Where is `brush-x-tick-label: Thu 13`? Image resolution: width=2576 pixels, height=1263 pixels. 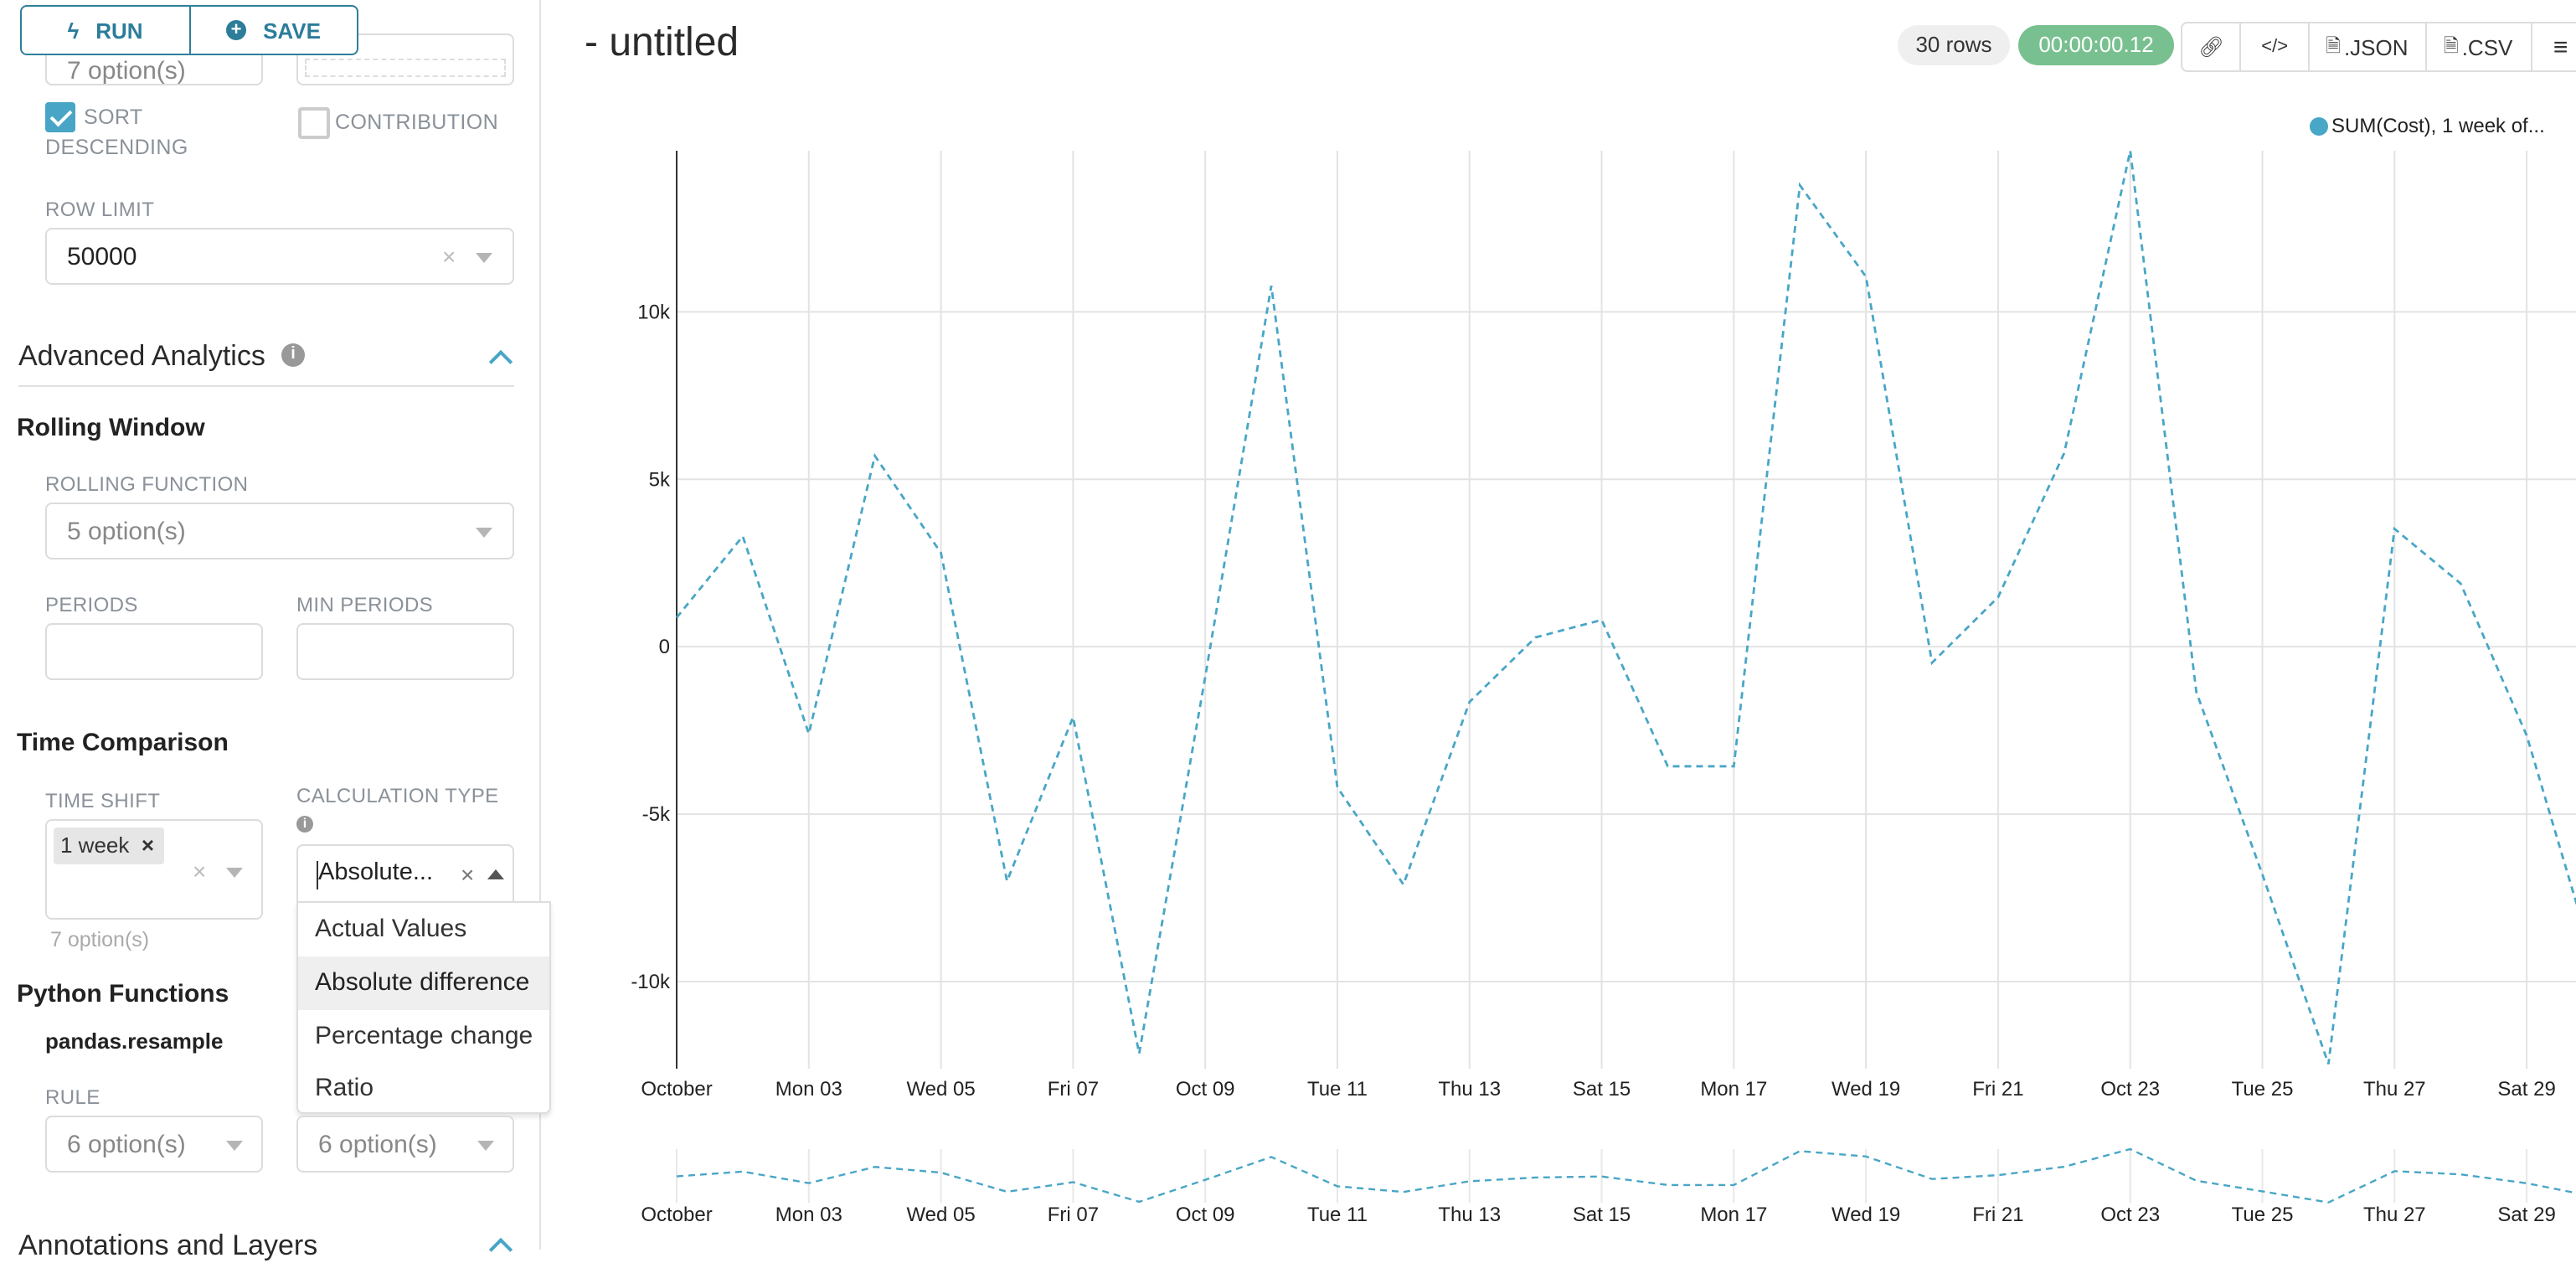 brush-x-tick-label: Thu 13 is located at coordinates (1469, 1215).